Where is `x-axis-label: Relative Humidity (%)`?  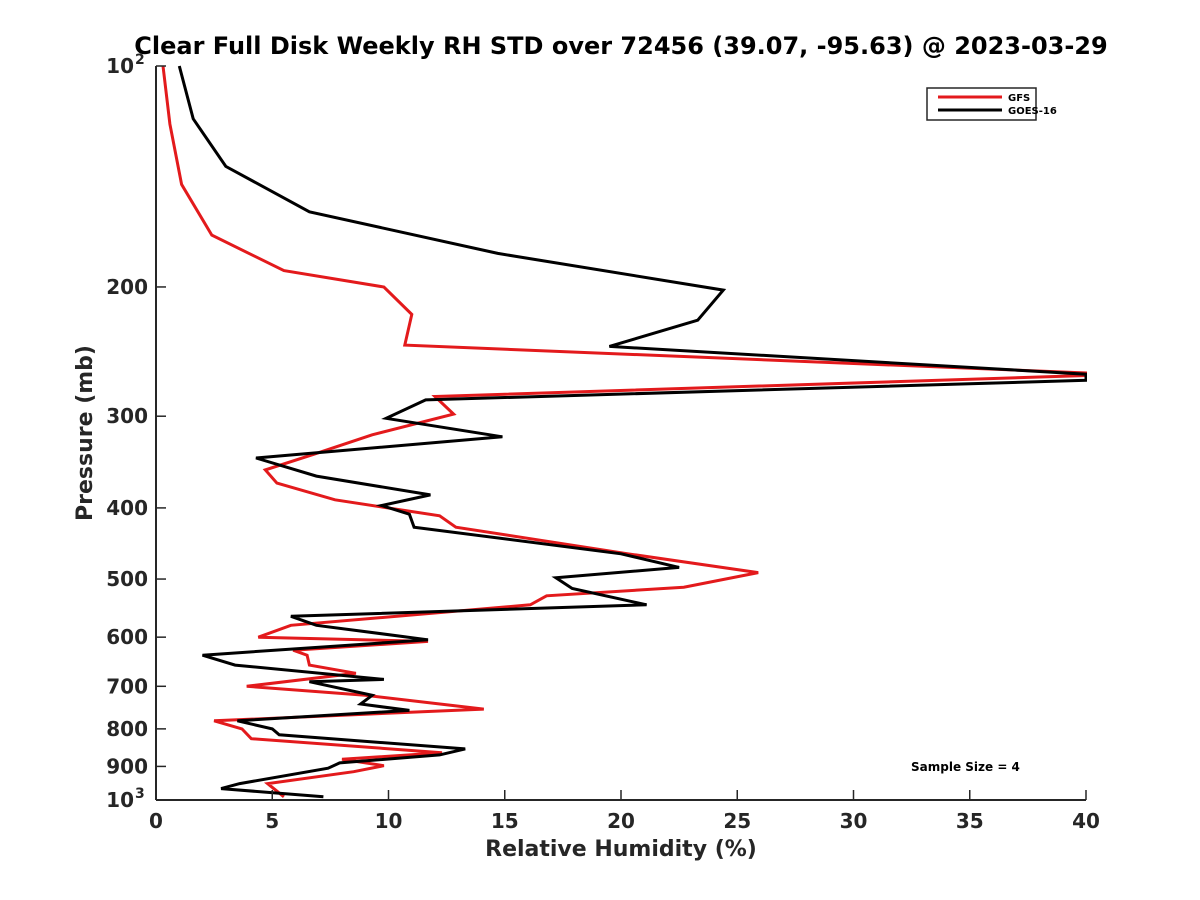 x-axis-label: Relative Humidity (%) is located at coordinates (621, 849).